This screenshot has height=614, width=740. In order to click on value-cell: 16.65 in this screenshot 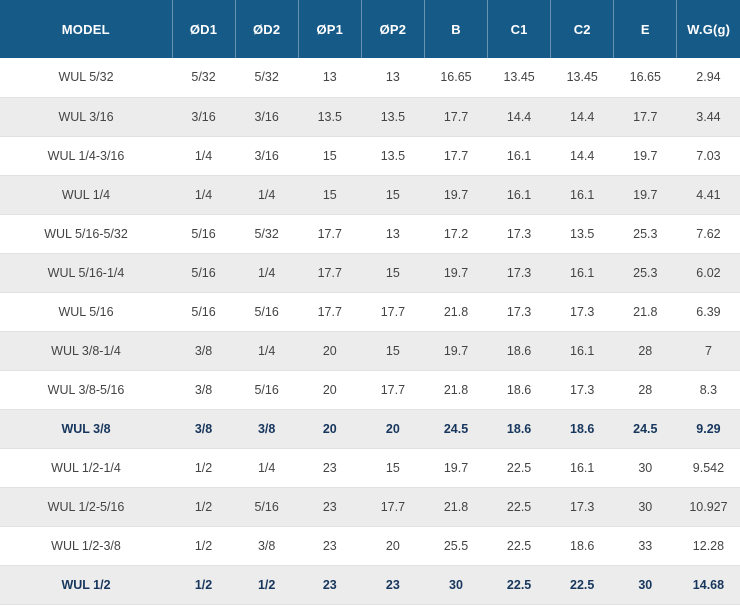, I will do `click(456, 78)`.